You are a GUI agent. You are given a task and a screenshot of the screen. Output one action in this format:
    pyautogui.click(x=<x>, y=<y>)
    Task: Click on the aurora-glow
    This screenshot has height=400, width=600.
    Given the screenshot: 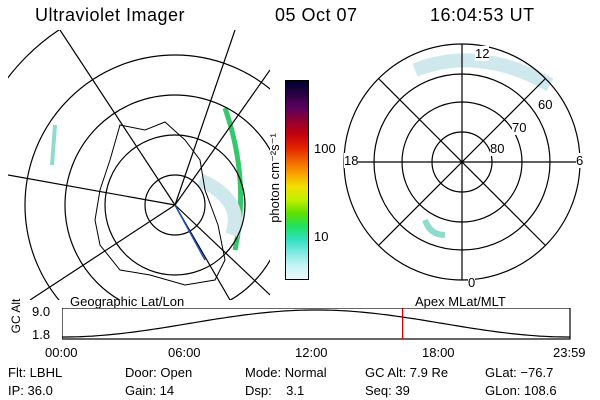 What is the action you would take?
    pyautogui.click(x=219, y=205)
    